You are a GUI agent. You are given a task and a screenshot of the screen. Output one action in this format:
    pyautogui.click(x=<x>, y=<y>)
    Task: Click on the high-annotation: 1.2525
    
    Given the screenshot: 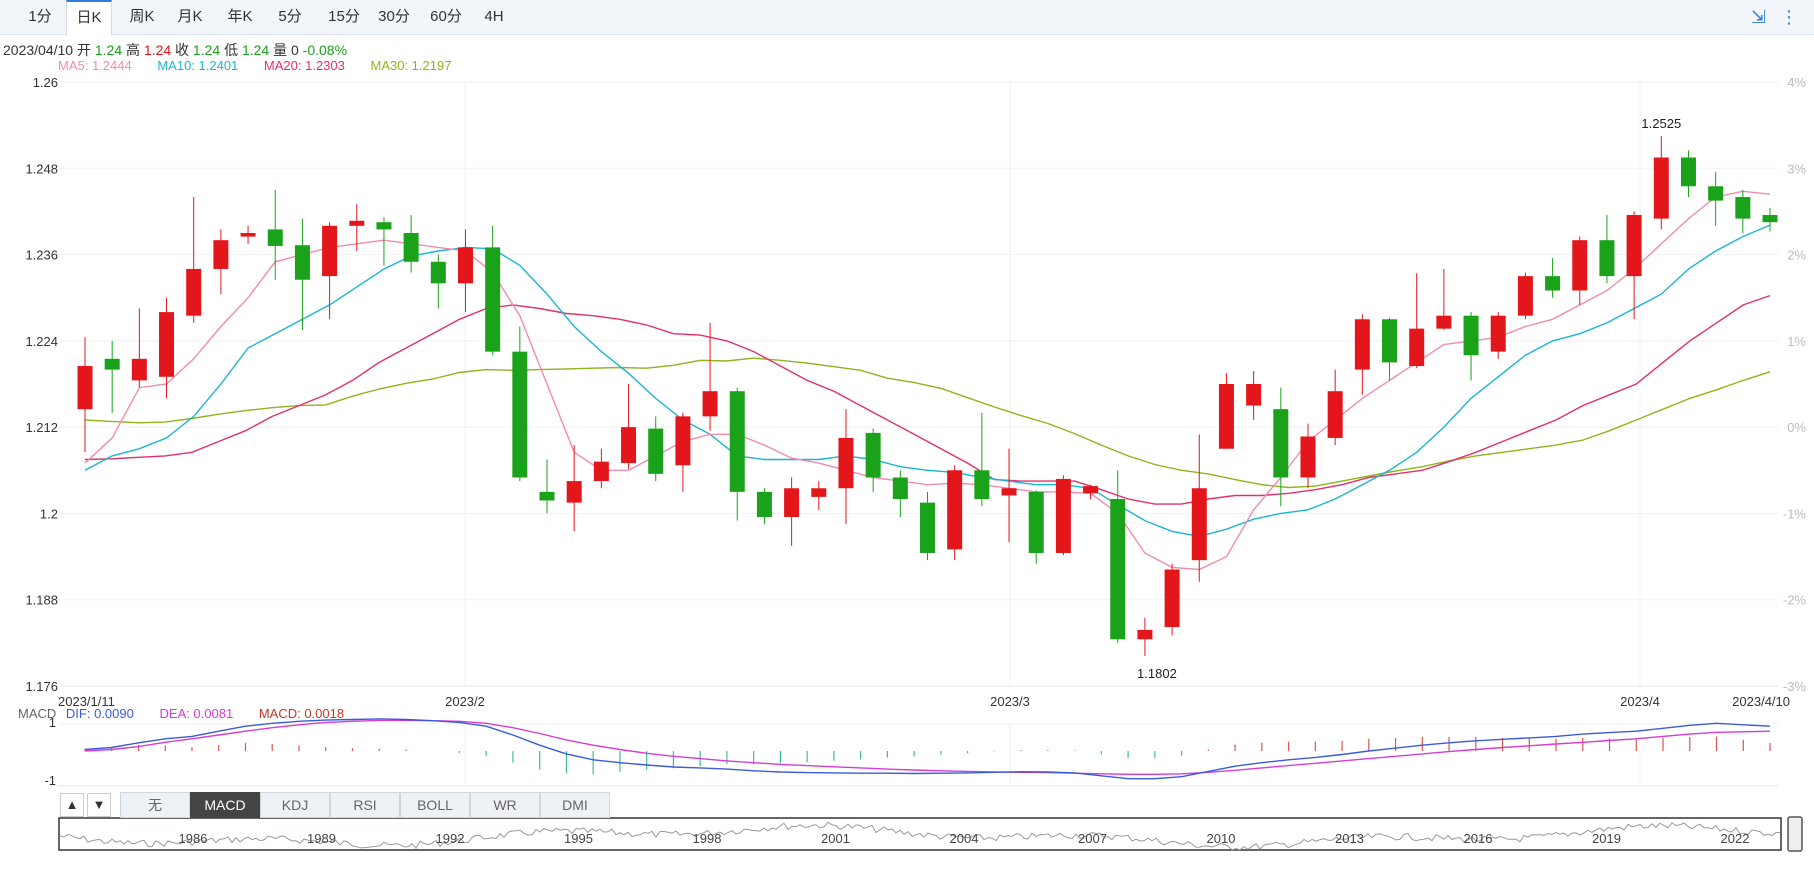 What is the action you would take?
    pyautogui.click(x=1661, y=123)
    